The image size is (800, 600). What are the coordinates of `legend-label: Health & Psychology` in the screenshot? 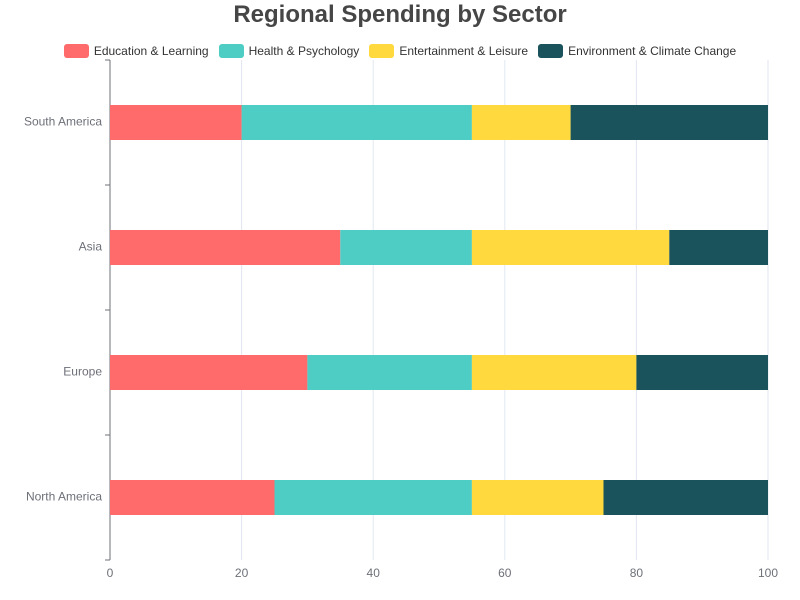 It's located at (304, 51).